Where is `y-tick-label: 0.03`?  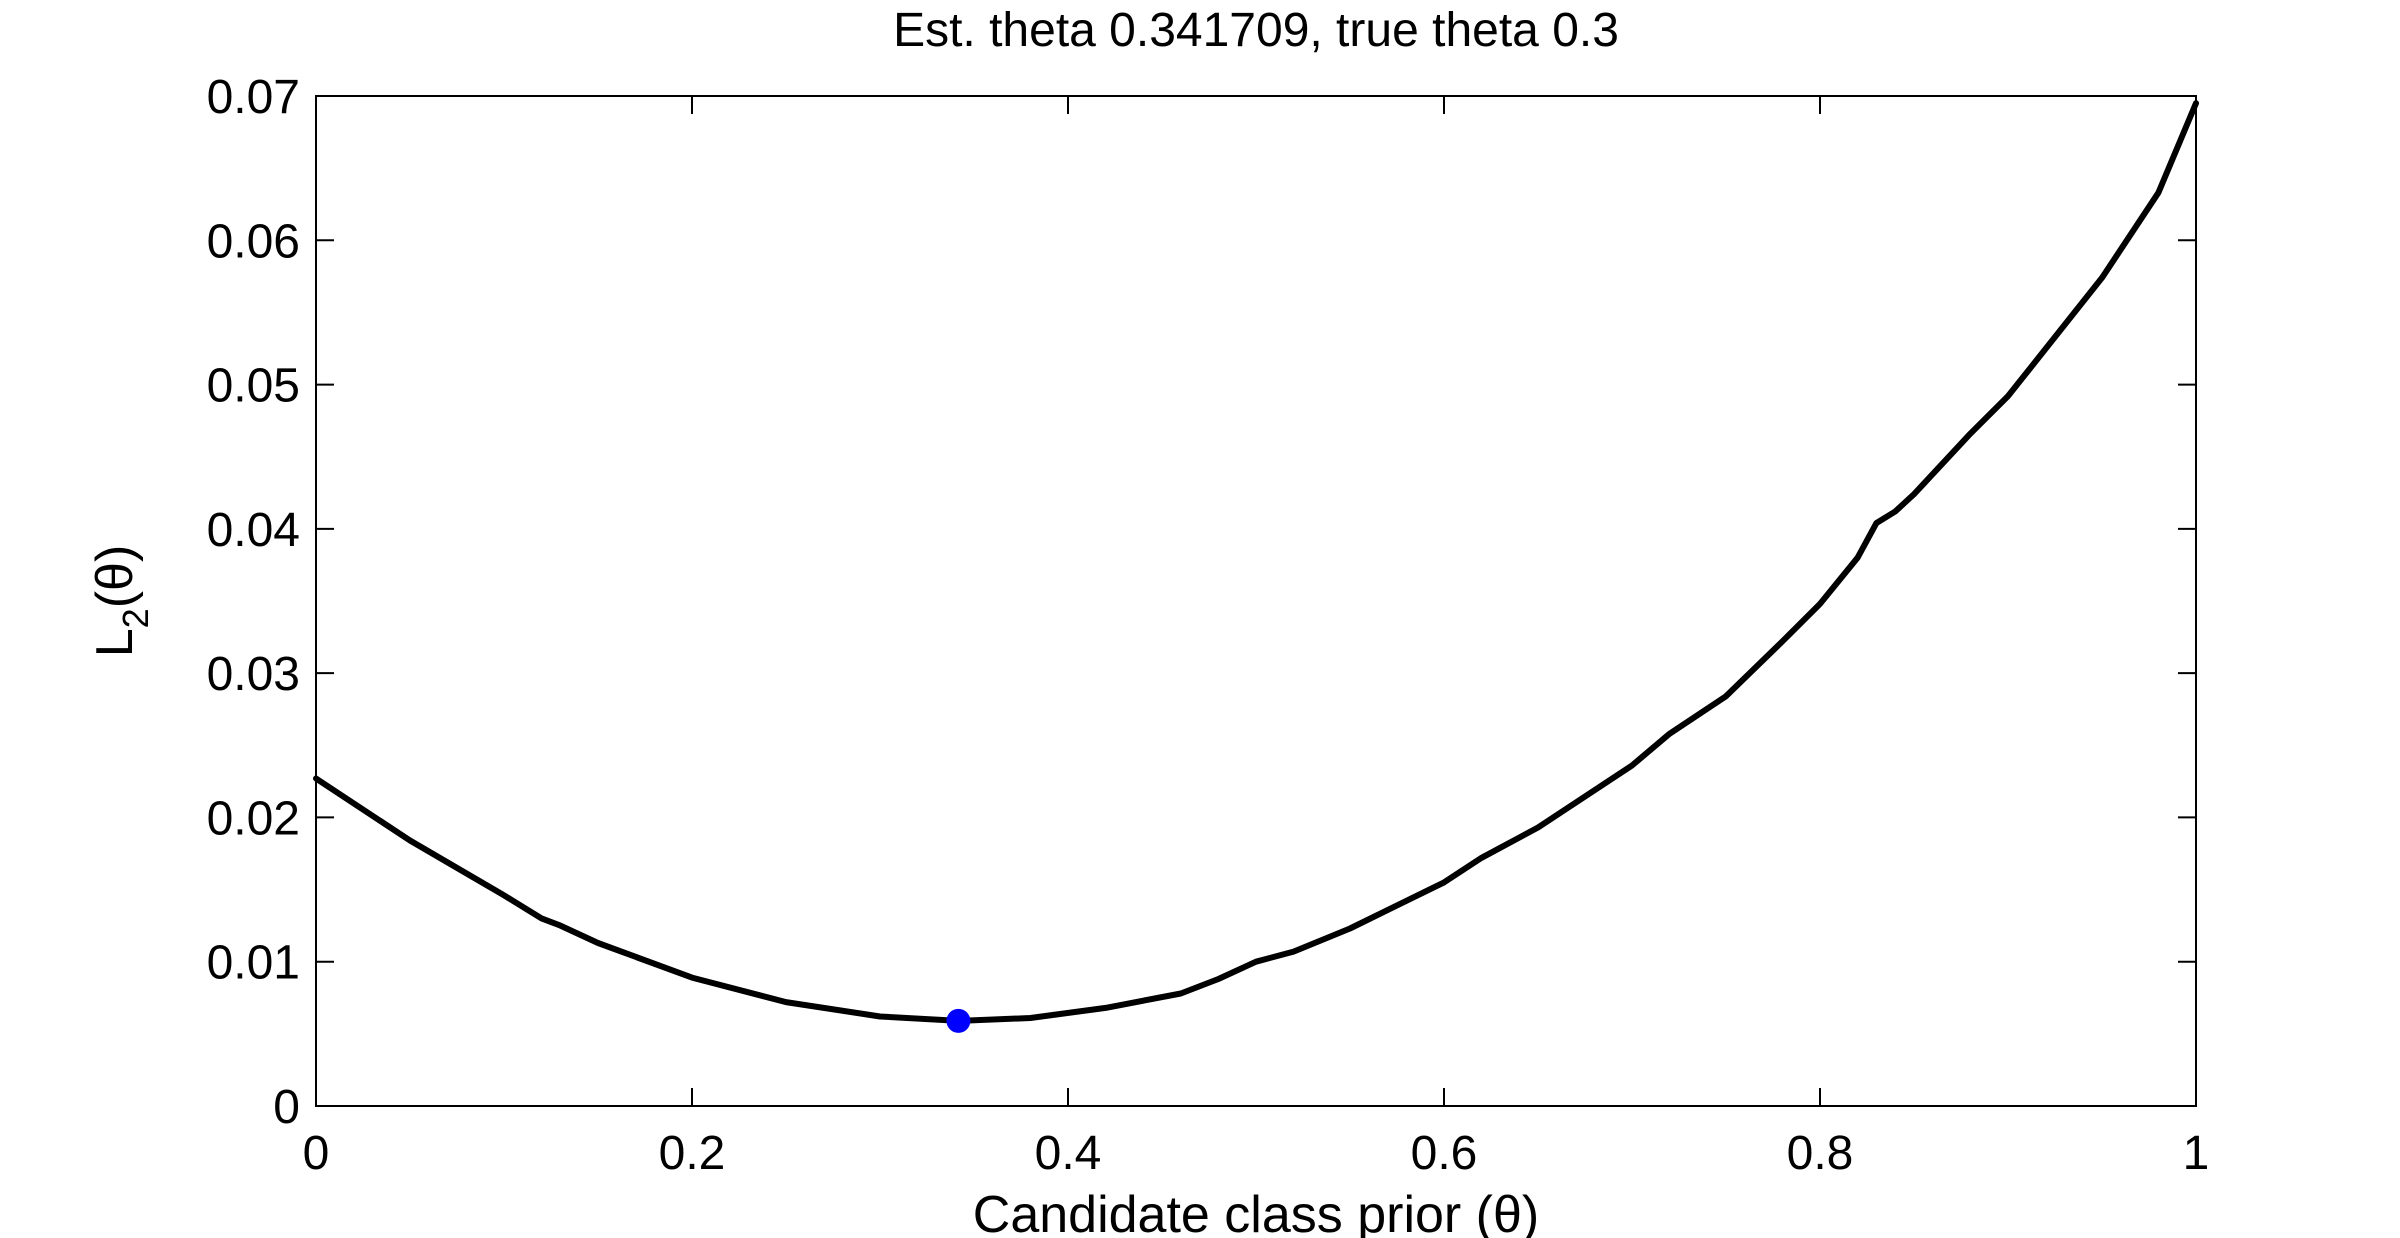 y-tick-label: 0.03 is located at coordinates (253, 674).